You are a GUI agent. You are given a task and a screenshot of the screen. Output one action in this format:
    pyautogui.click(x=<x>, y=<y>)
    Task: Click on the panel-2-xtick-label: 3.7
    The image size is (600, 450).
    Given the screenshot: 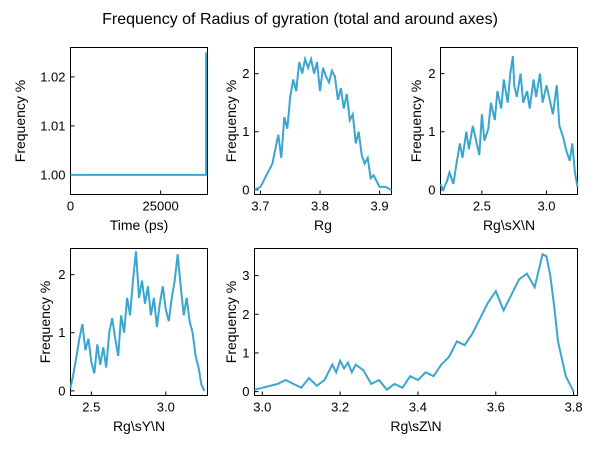 What is the action you would take?
    pyautogui.click(x=260, y=206)
    